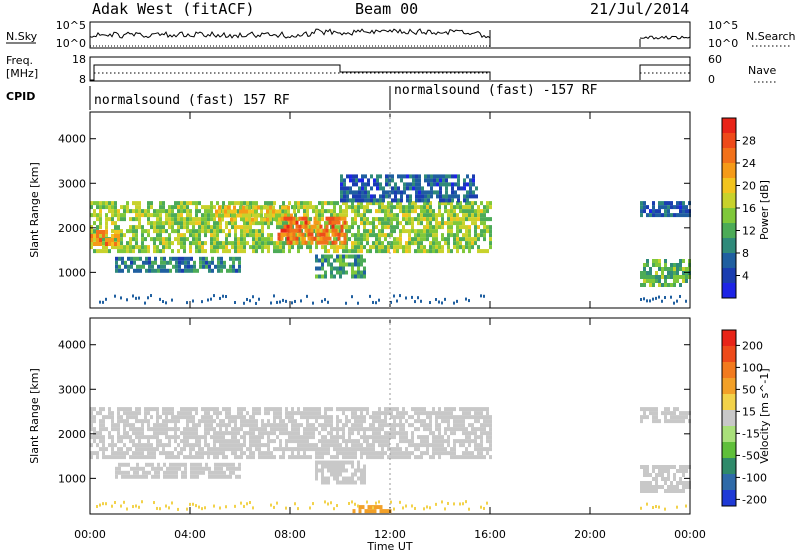 This screenshot has width=800, height=554. Describe the element at coordinates (151, 296) in the screenshot. I see `power-ground-scatter` at that location.